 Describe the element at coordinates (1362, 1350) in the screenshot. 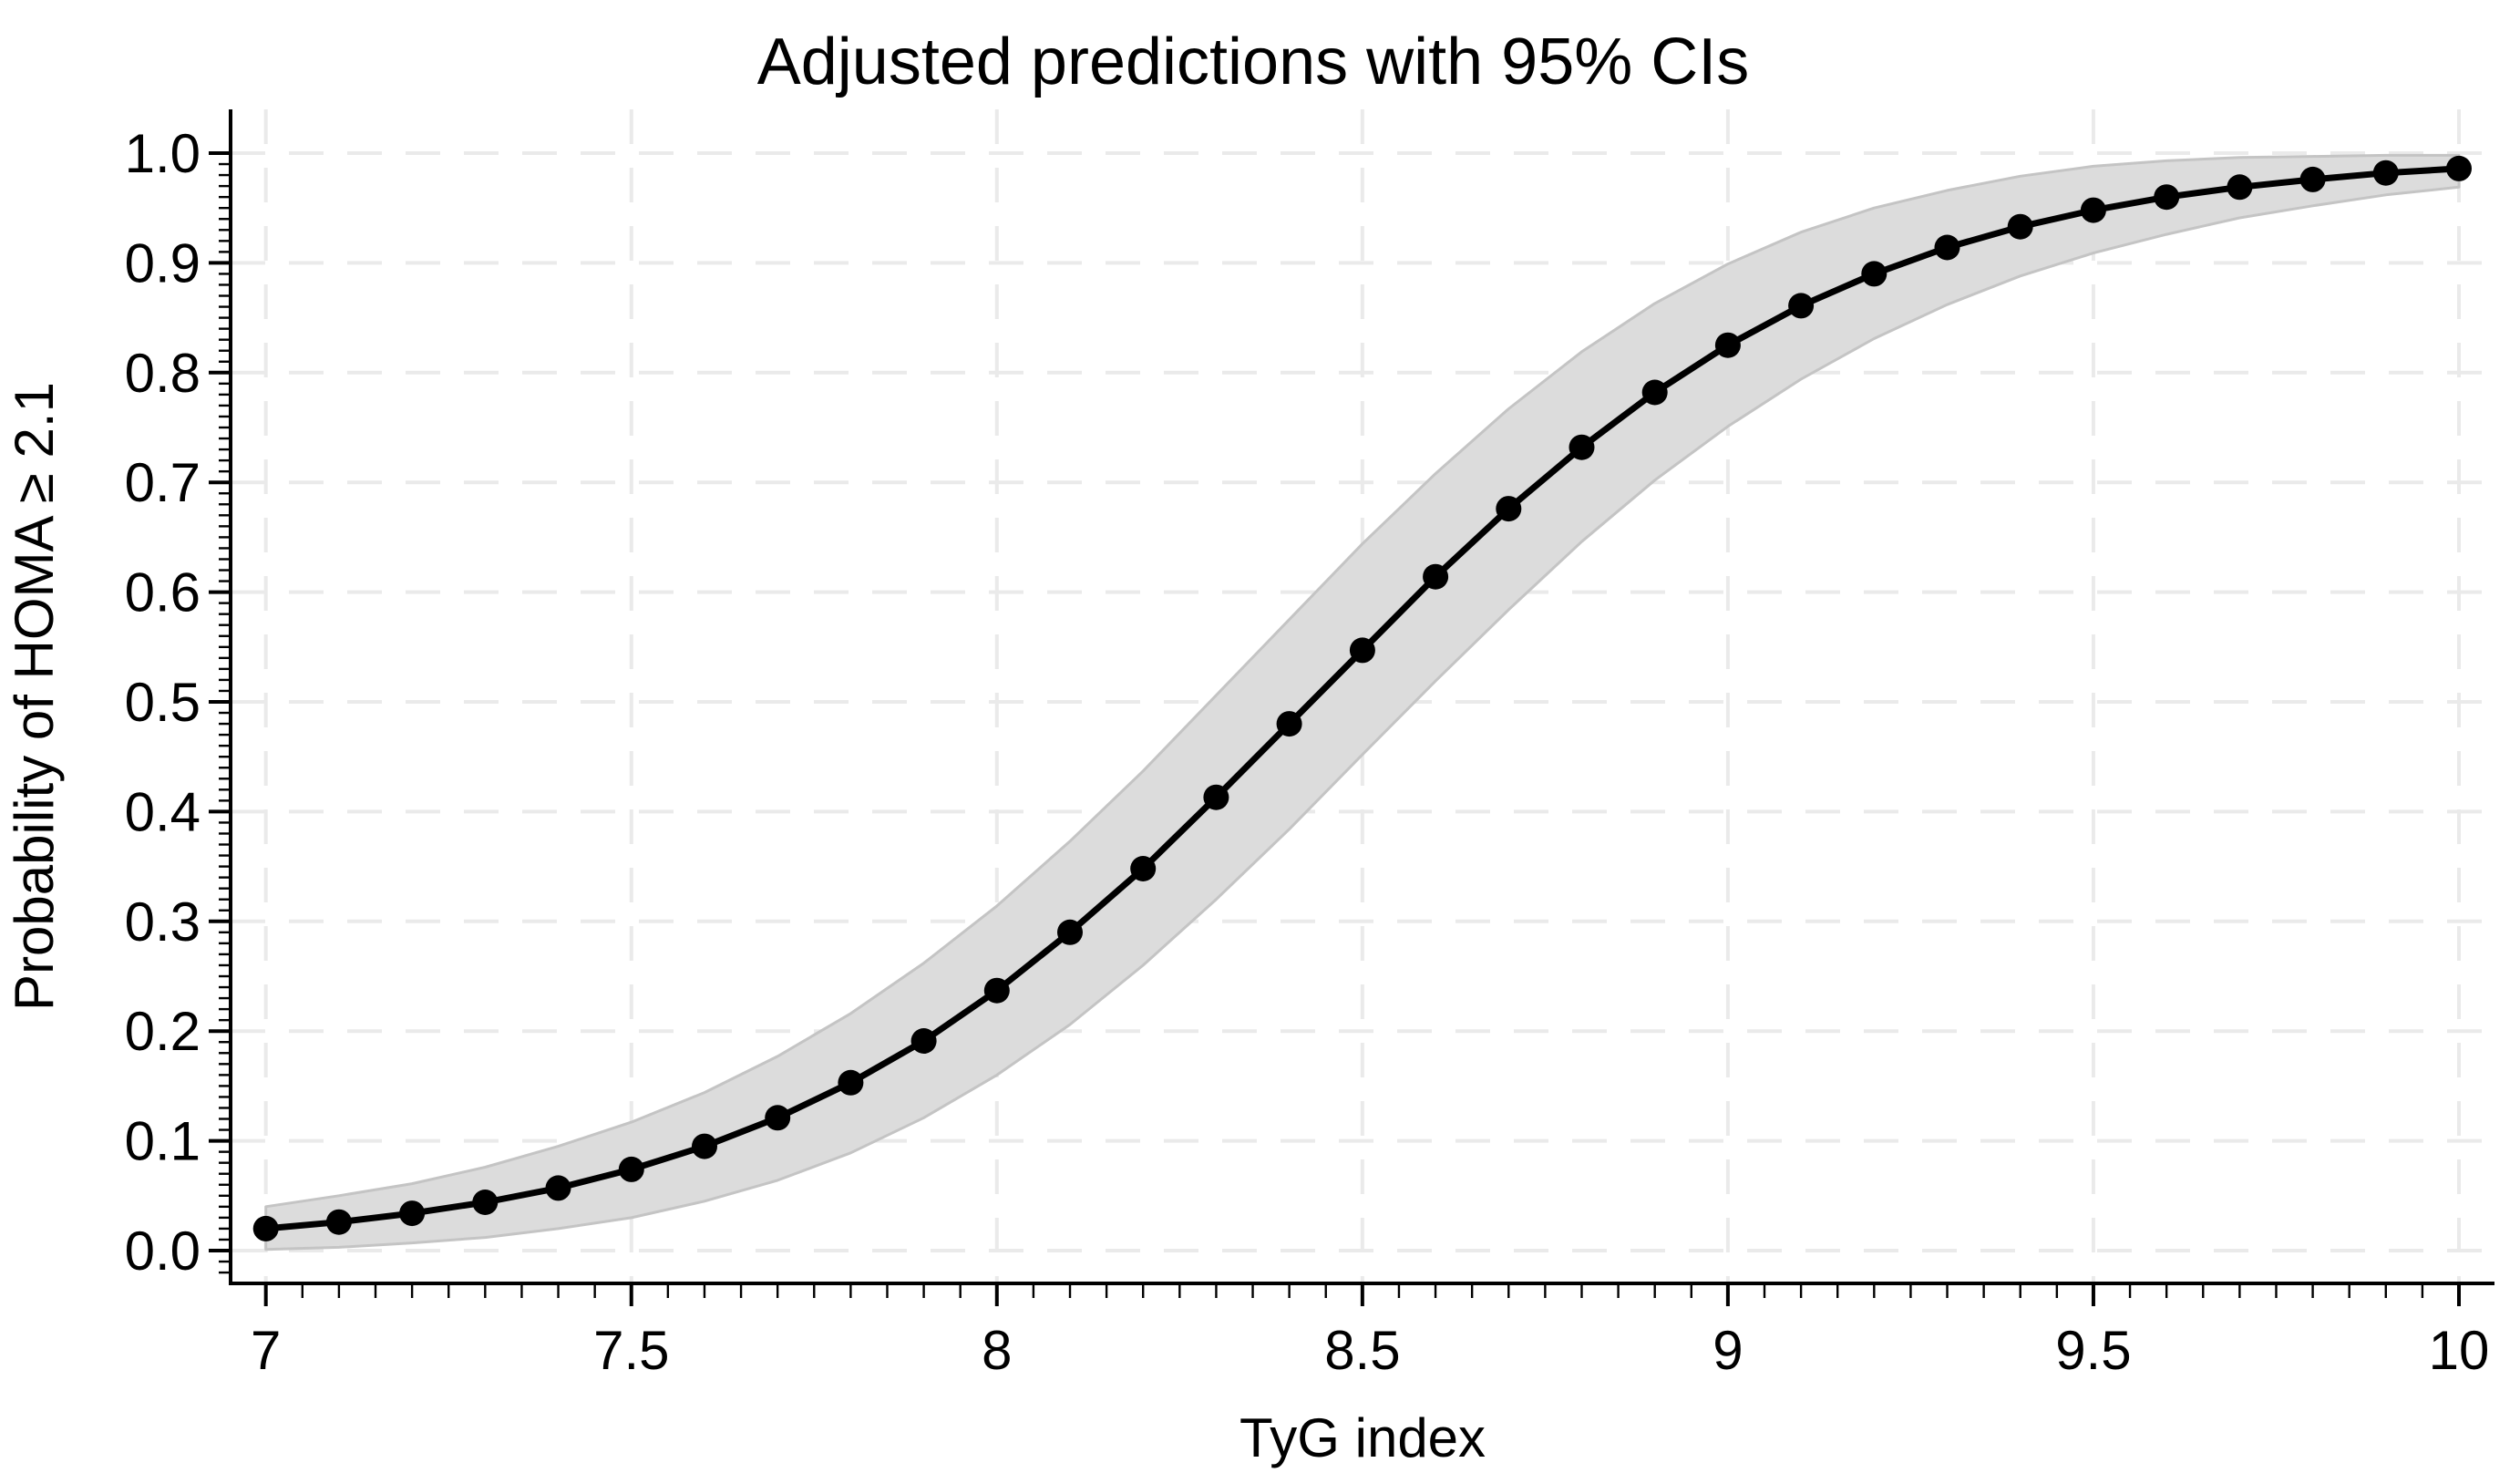

I see `x-tick-label: 8.5` at that location.